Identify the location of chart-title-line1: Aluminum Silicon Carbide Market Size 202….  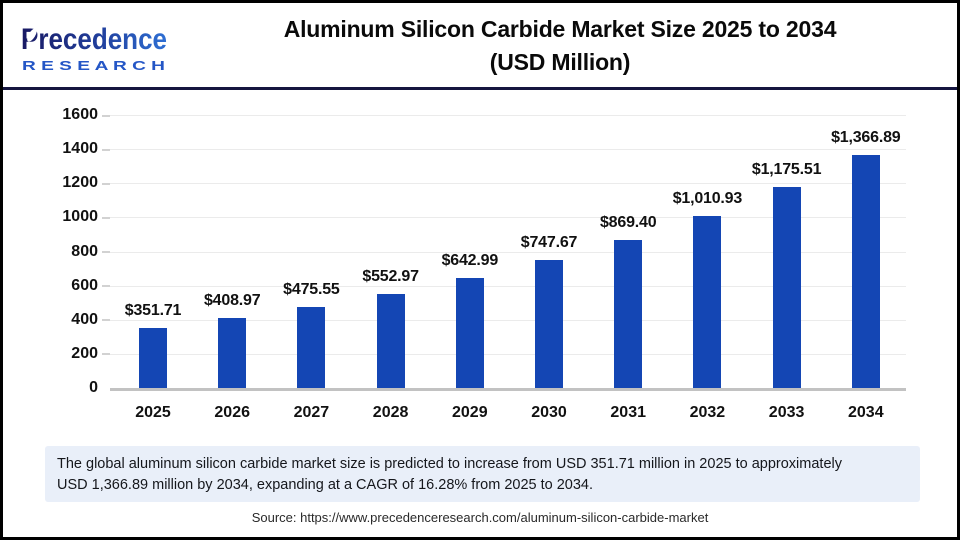
(560, 29).